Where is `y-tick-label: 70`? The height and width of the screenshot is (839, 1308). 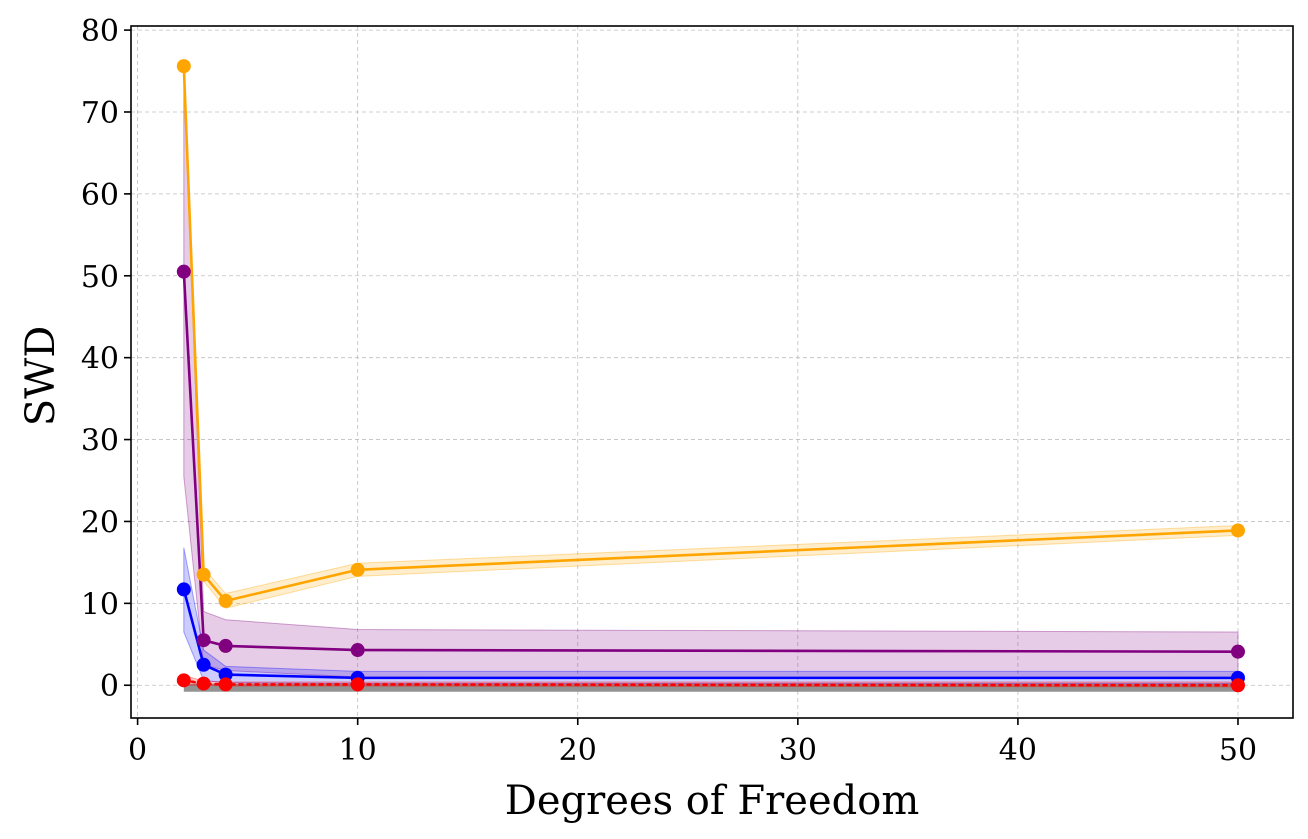
y-tick-label: 70 is located at coordinates (100, 113).